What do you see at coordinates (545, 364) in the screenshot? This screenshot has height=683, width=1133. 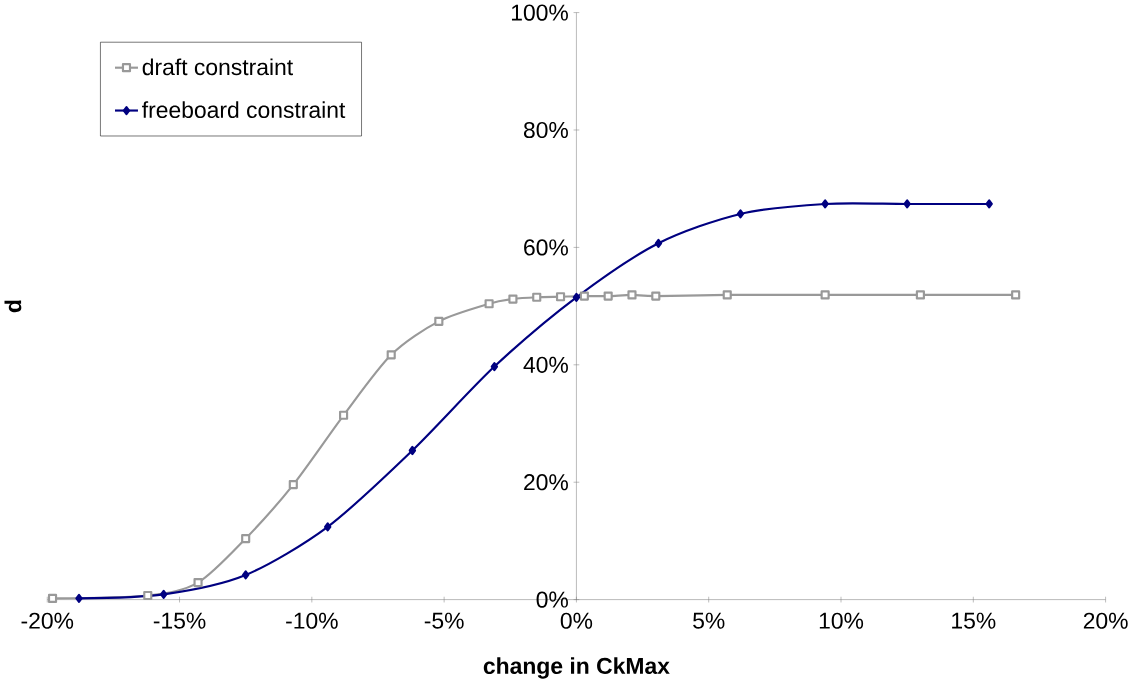 I see `y-tick-label: 40%` at bounding box center [545, 364].